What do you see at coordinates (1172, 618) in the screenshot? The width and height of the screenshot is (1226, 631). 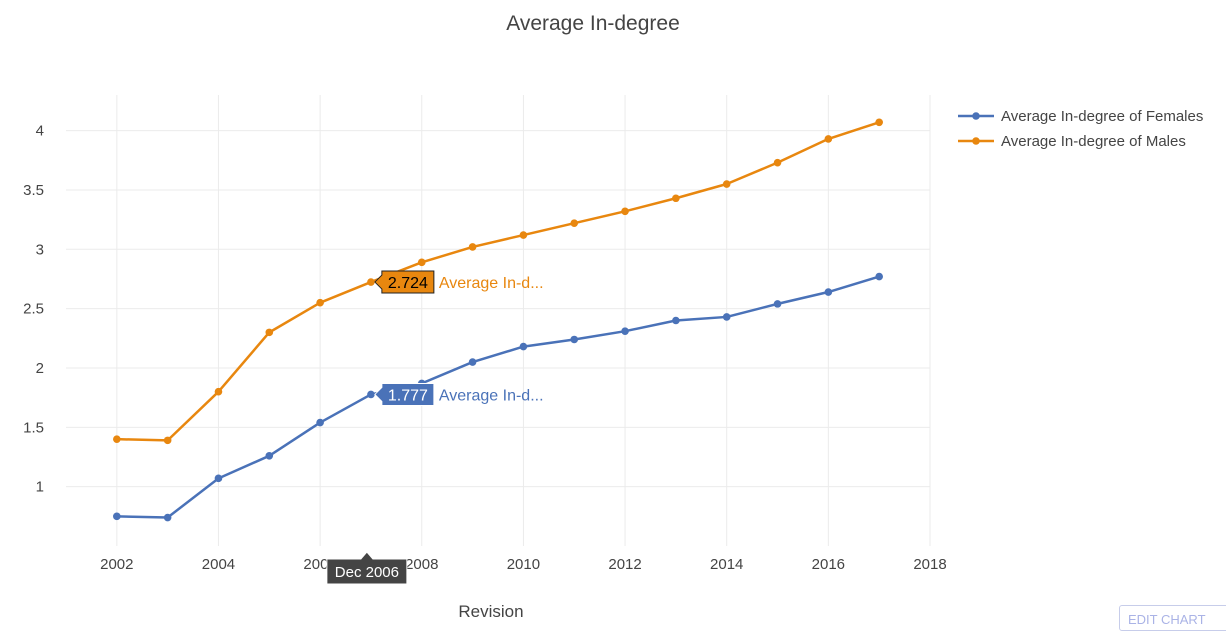 I see `edit-chart-button: EDIT CHART` at bounding box center [1172, 618].